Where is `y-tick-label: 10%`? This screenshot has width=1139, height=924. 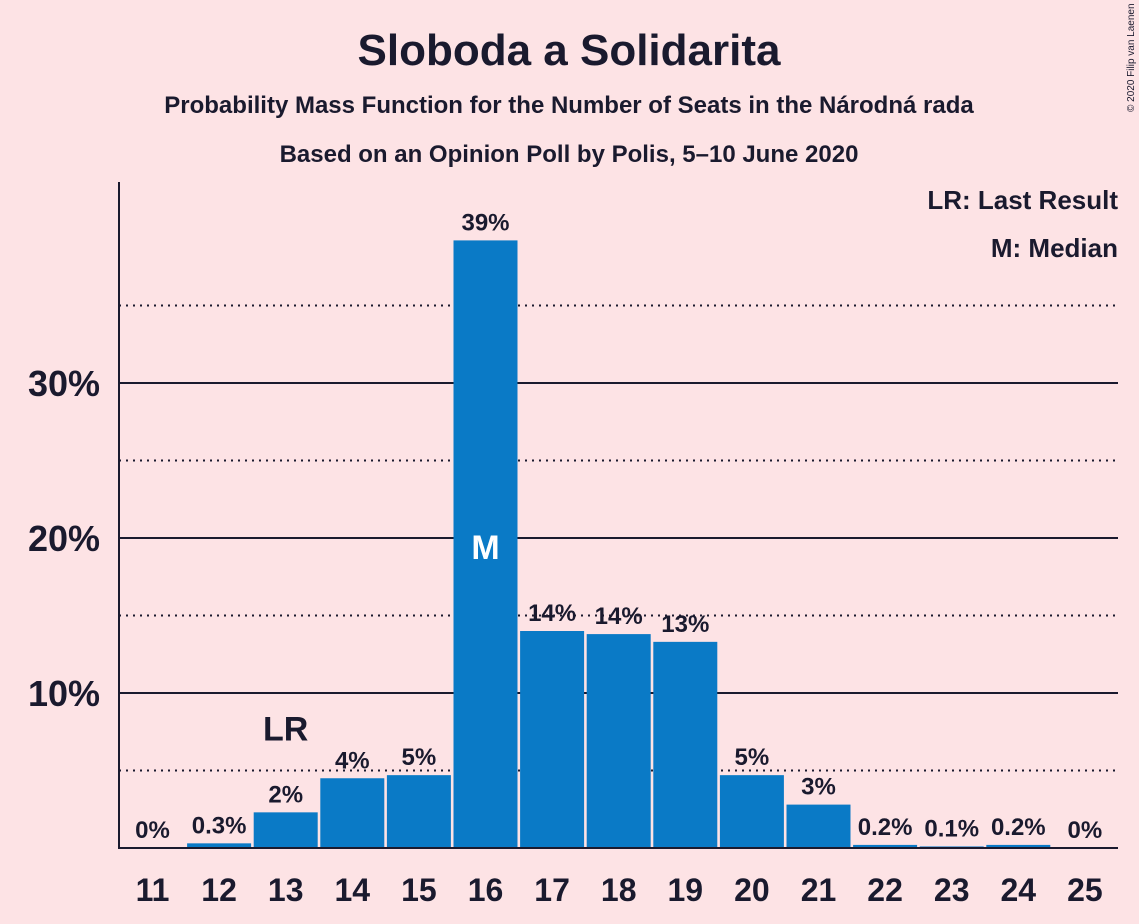 y-tick-label: 10% is located at coordinates (64, 693).